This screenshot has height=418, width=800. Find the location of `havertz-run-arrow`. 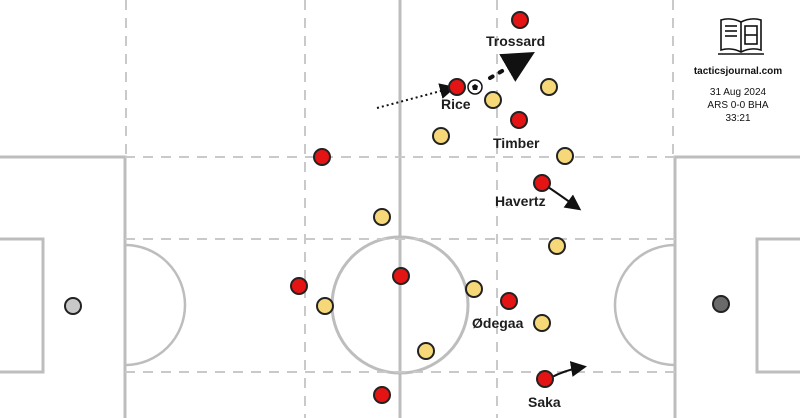

havertz-run-arrow is located at coordinates (564, 198).